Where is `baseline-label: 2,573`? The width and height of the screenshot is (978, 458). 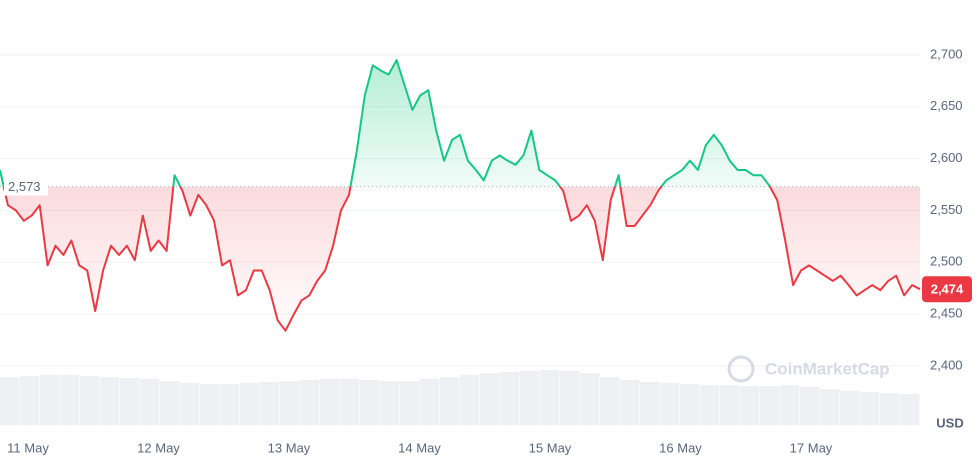
baseline-label: 2,573 is located at coordinates (24, 186).